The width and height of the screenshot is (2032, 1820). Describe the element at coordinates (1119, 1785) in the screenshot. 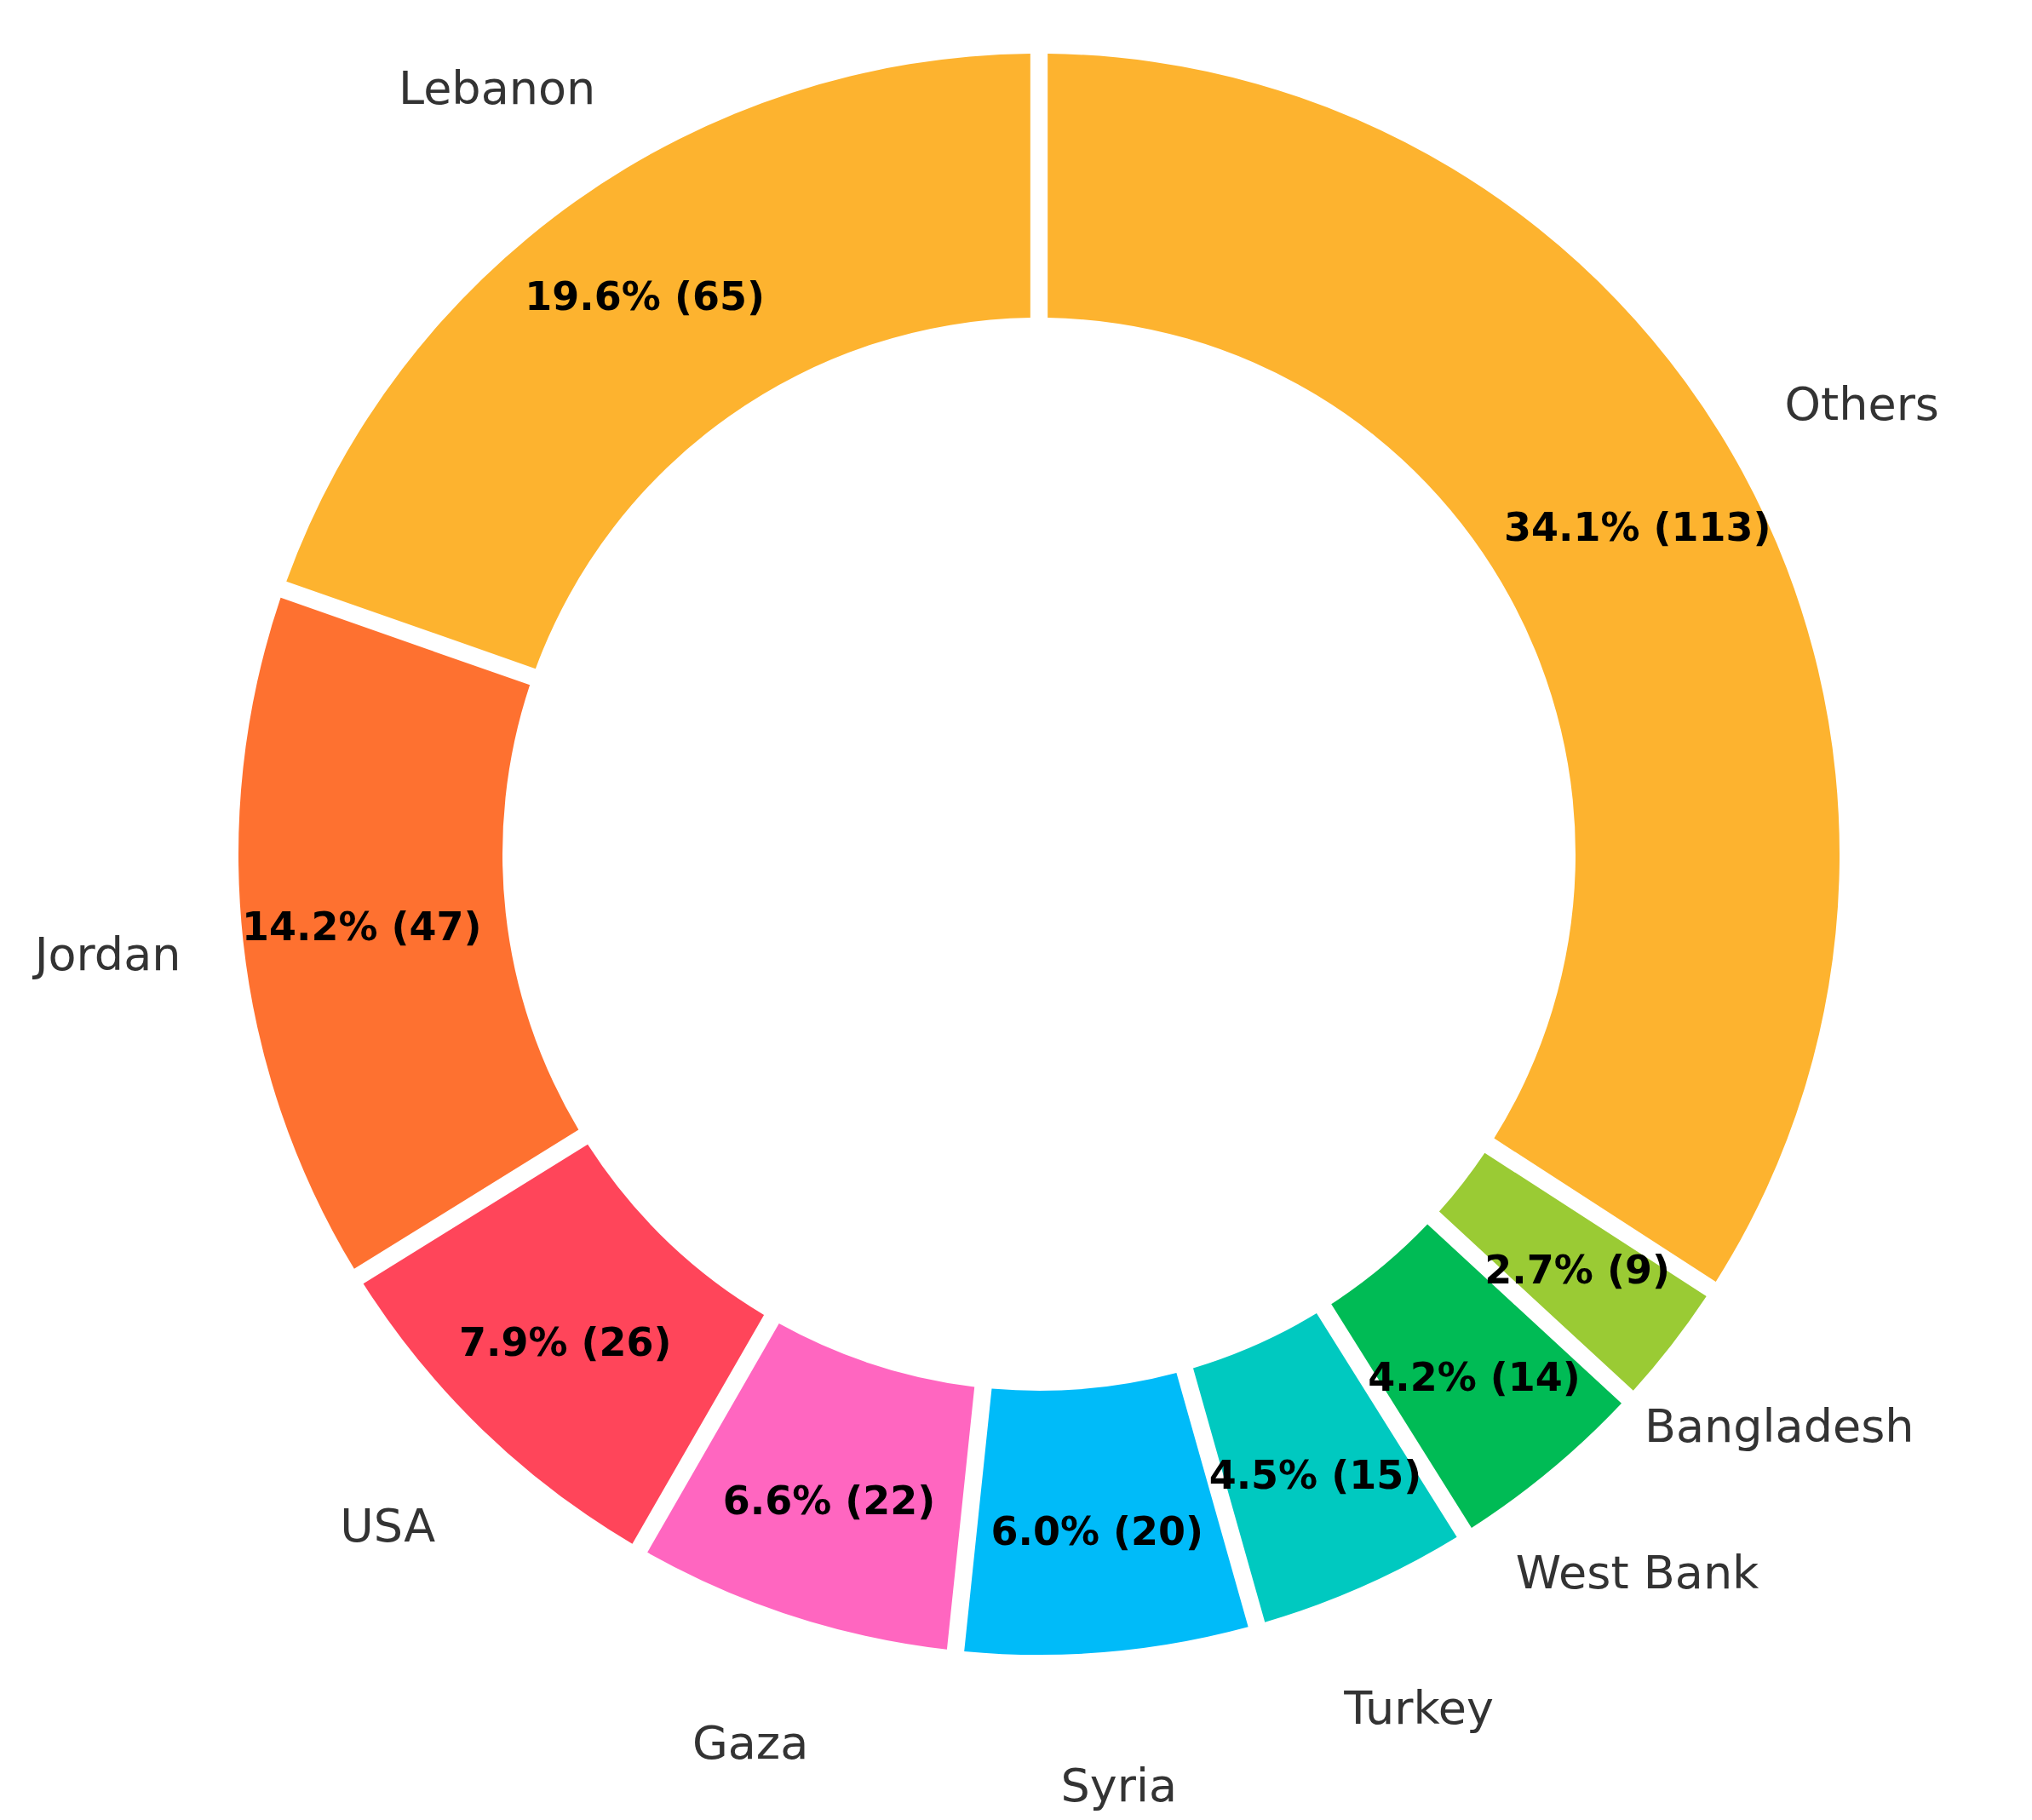

I see `slice-label: Syria` at that location.